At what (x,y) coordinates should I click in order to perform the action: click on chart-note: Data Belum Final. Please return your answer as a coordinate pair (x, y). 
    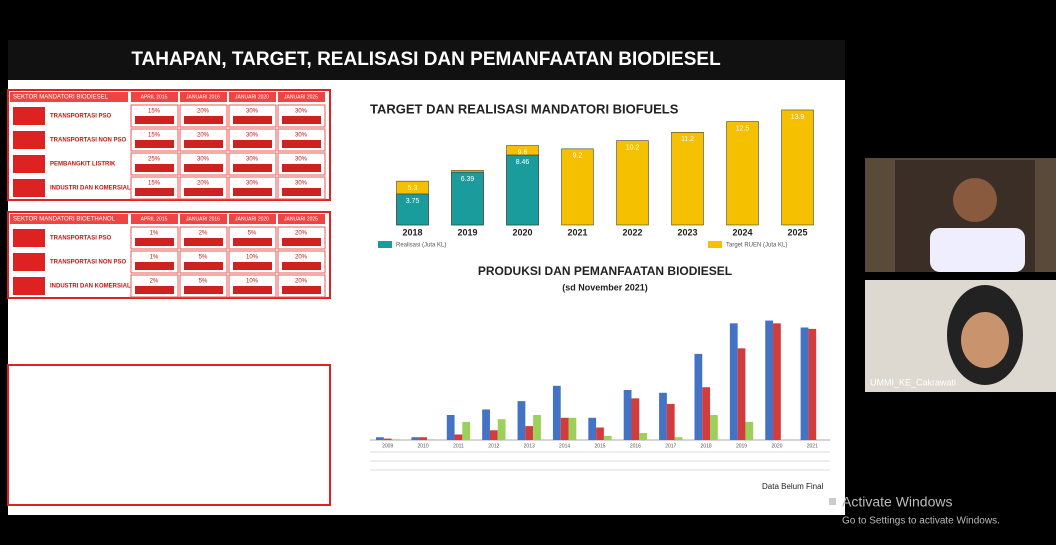
    Looking at the image, I should click on (793, 486).